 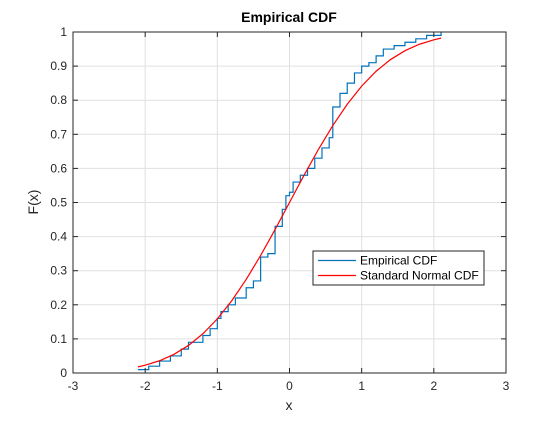 I want to click on legend-box, so click(x=398, y=268).